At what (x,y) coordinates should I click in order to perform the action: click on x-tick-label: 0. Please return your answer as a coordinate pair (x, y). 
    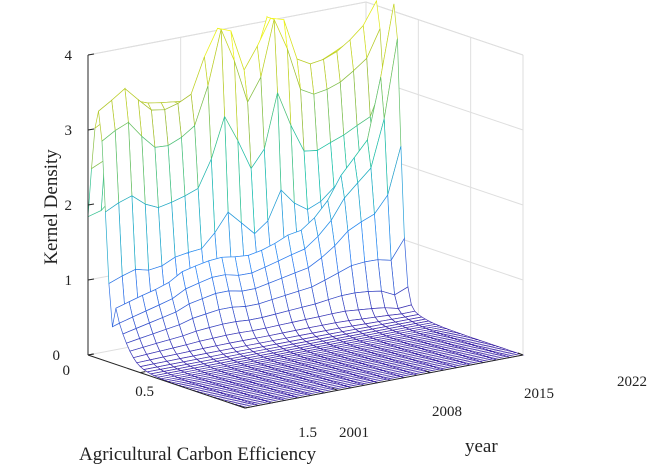
    Looking at the image, I should click on (67, 371).